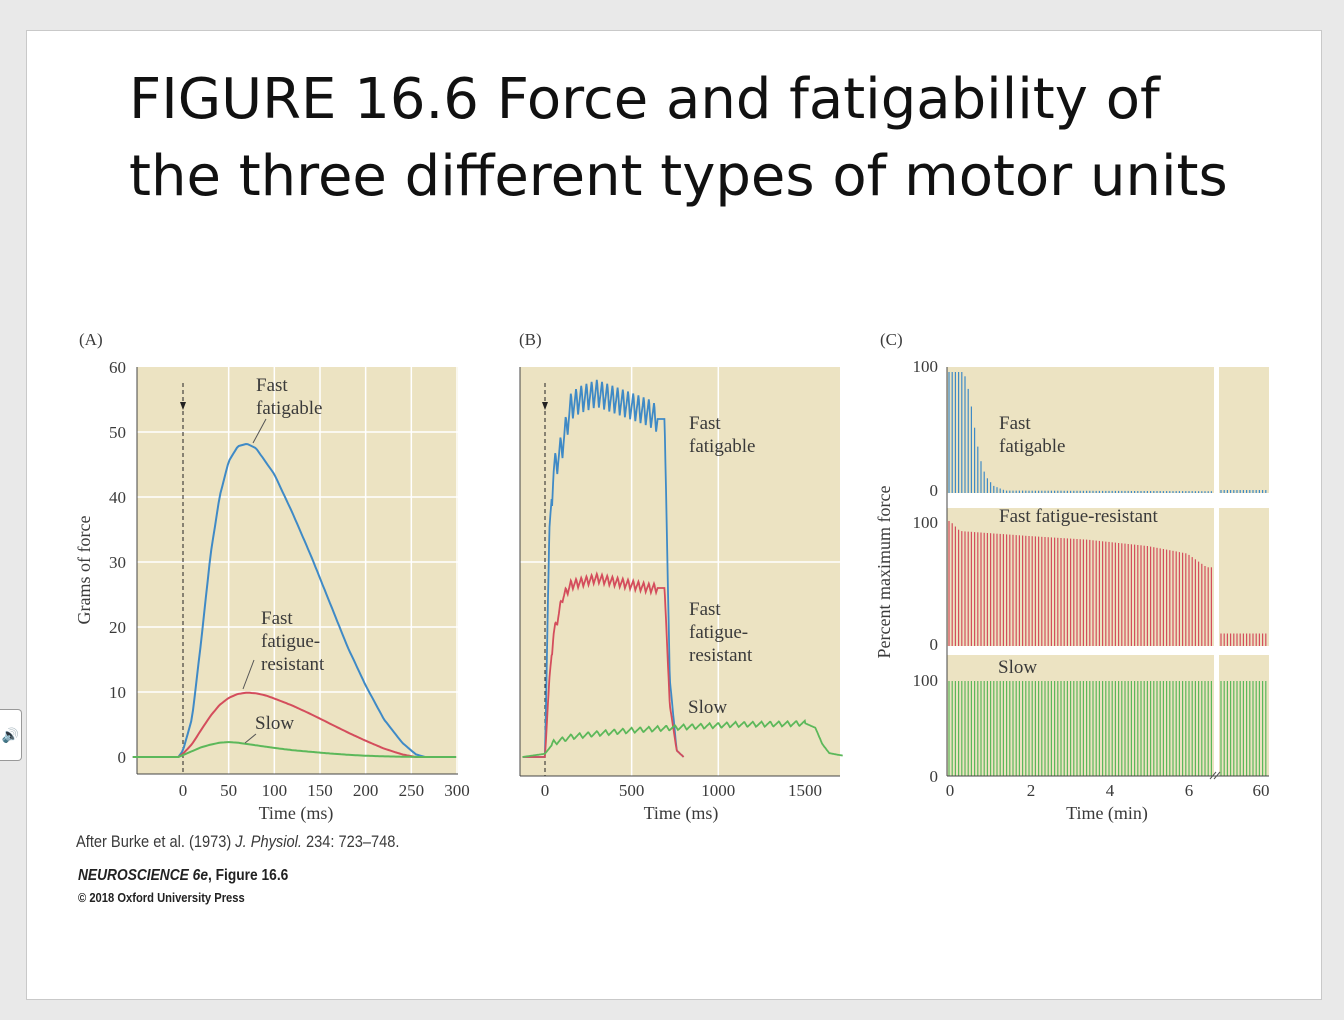 The height and width of the screenshot is (1020, 1344). What do you see at coordinates (277, 618) in the screenshot?
I see `panel-a-annotation-ffr-line-1: Fast` at bounding box center [277, 618].